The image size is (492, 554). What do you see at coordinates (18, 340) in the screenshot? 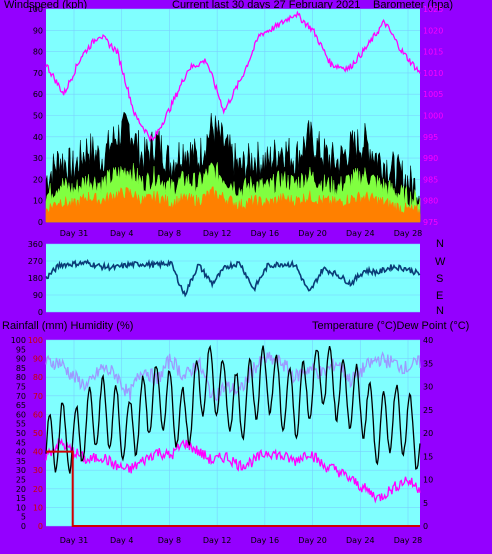
I see `rain-tick-label: 100` at bounding box center [18, 340].